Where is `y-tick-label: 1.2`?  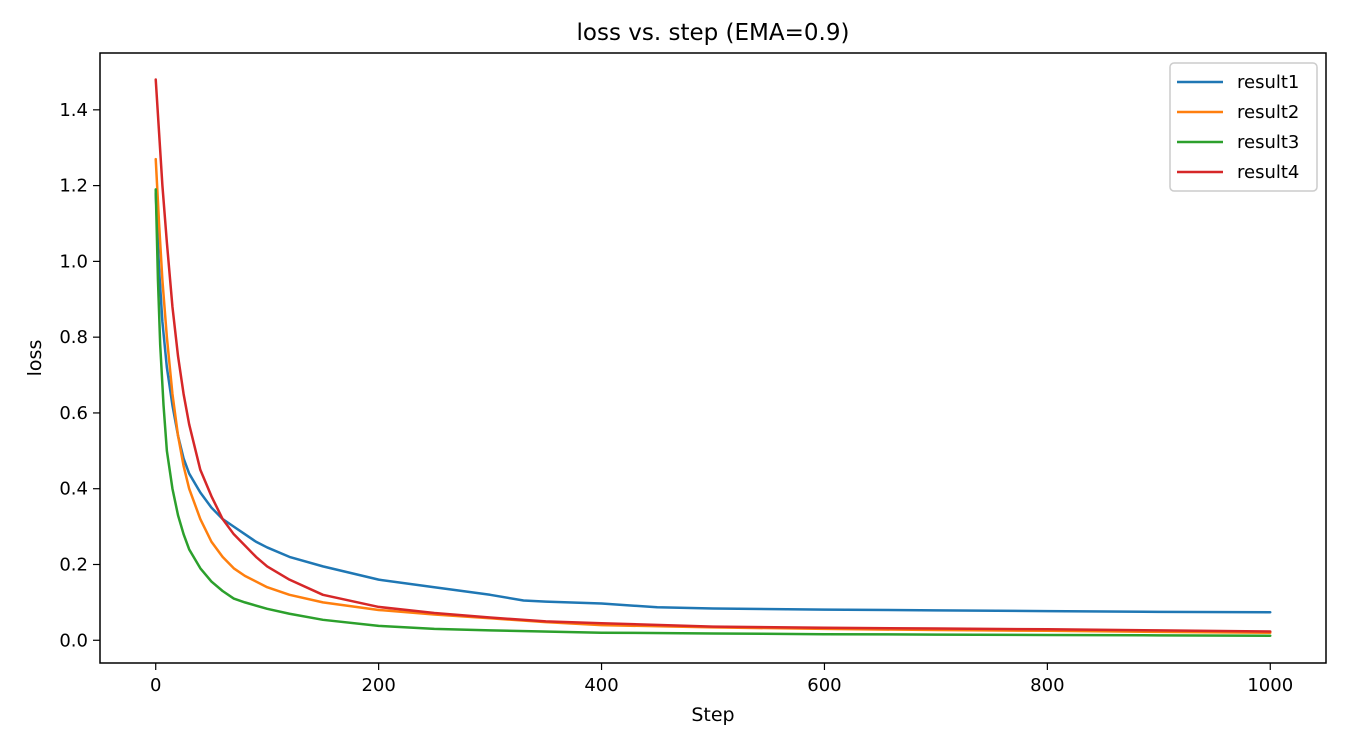
y-tick-label: 1.2 is located at coordinates (73, 186).